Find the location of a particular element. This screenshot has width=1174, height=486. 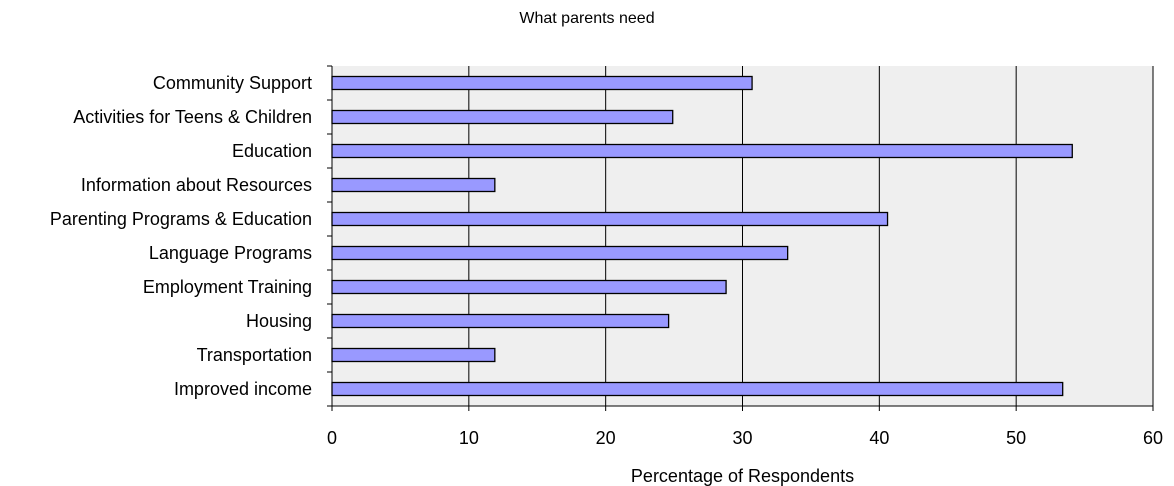

x-tick-label: 0 is located at coordinates (332, 438).